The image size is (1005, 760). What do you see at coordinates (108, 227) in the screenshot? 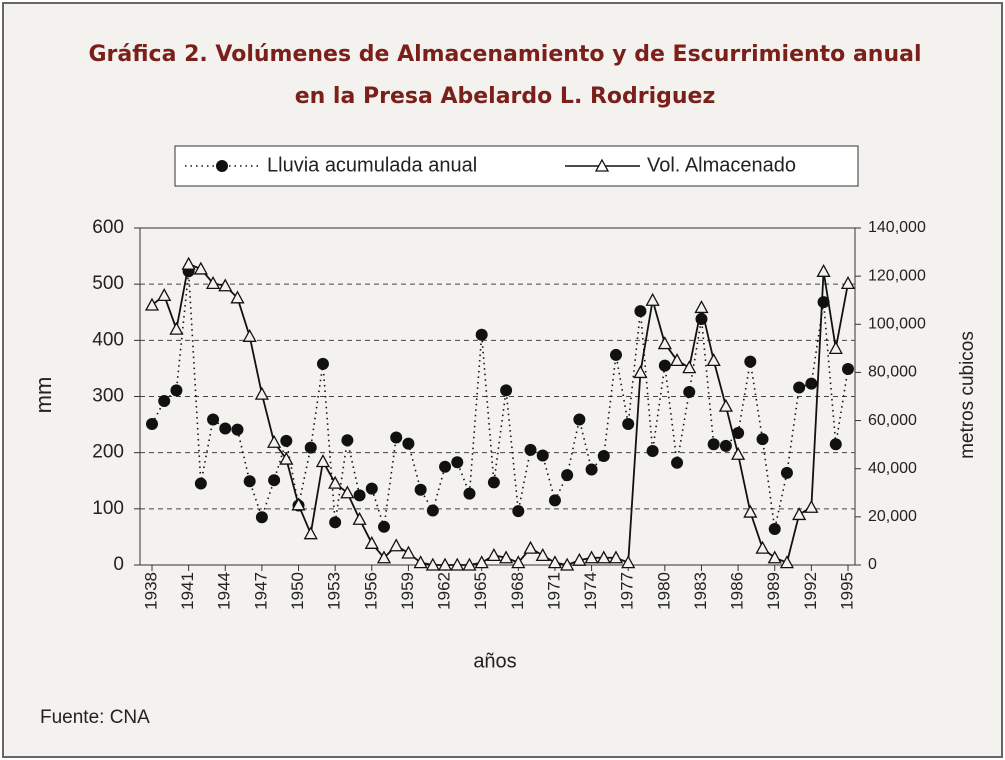
I see `y-tick-label: 600` at bounding box center [108, 227].